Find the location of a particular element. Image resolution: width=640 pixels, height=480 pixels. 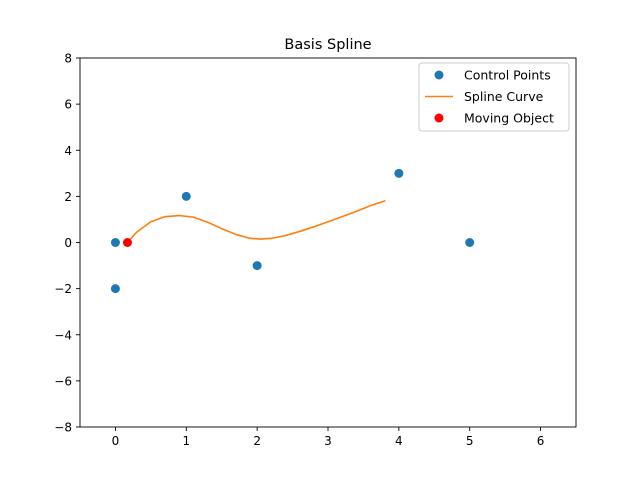

y-tick-label-6: 6 is located at coordinates (68, 105).